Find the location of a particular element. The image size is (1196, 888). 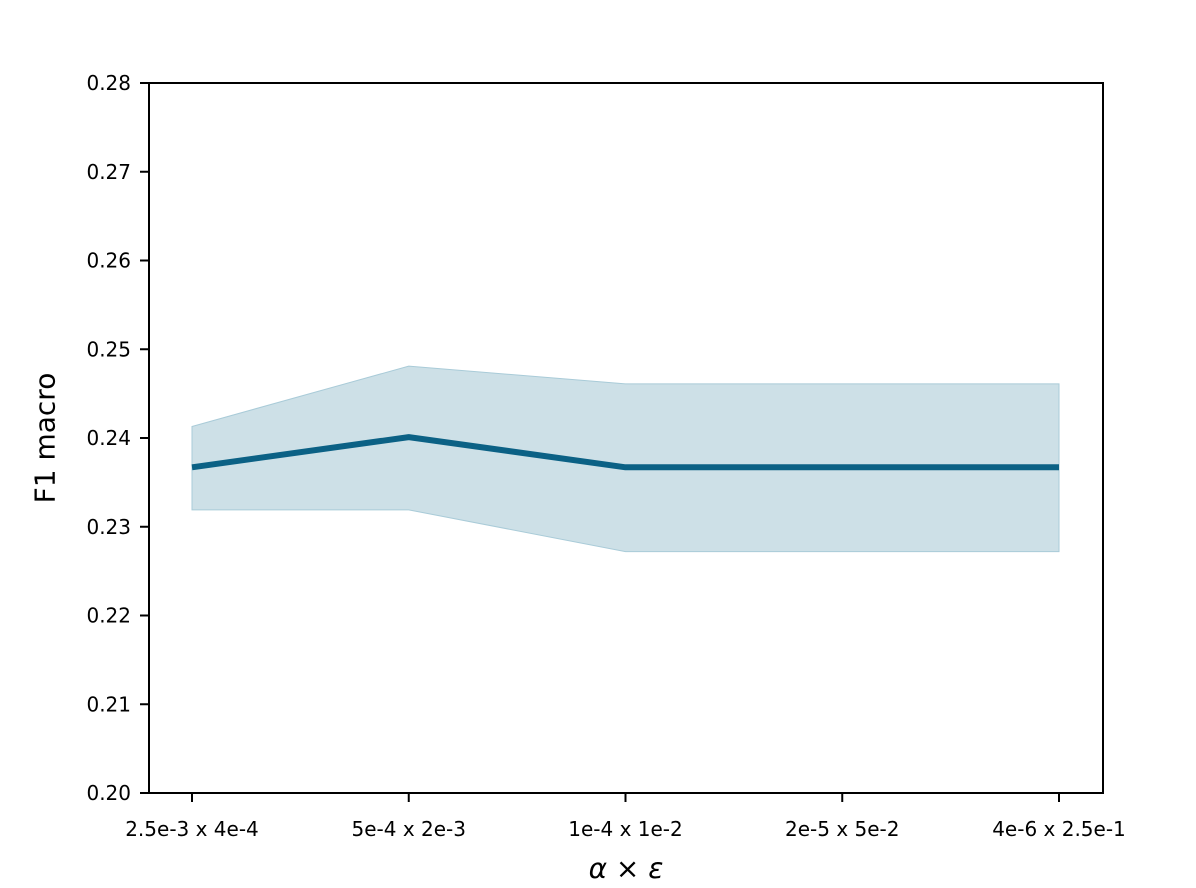

x-tick-label: 5e-4 x 2e-3 is located at coordinates (409, 829).